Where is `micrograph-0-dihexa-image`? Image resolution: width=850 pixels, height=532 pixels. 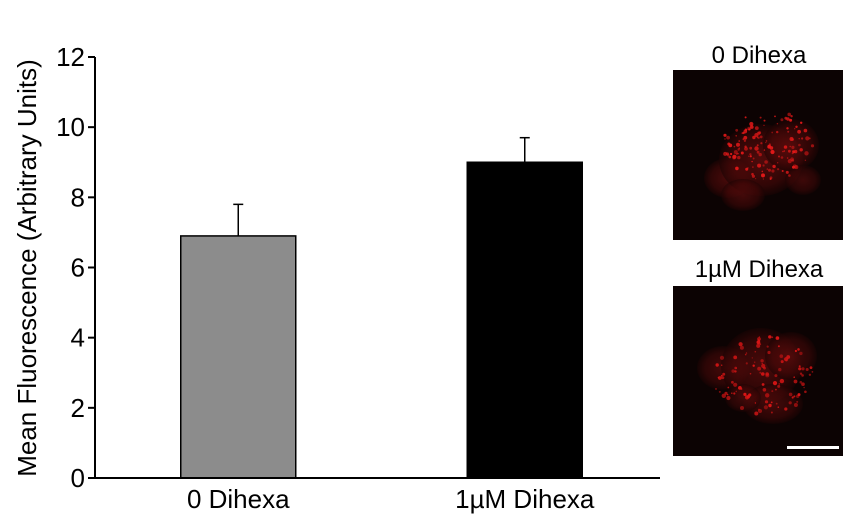 micrograph-0-dihexa-image is located at coordinates (762, 161).